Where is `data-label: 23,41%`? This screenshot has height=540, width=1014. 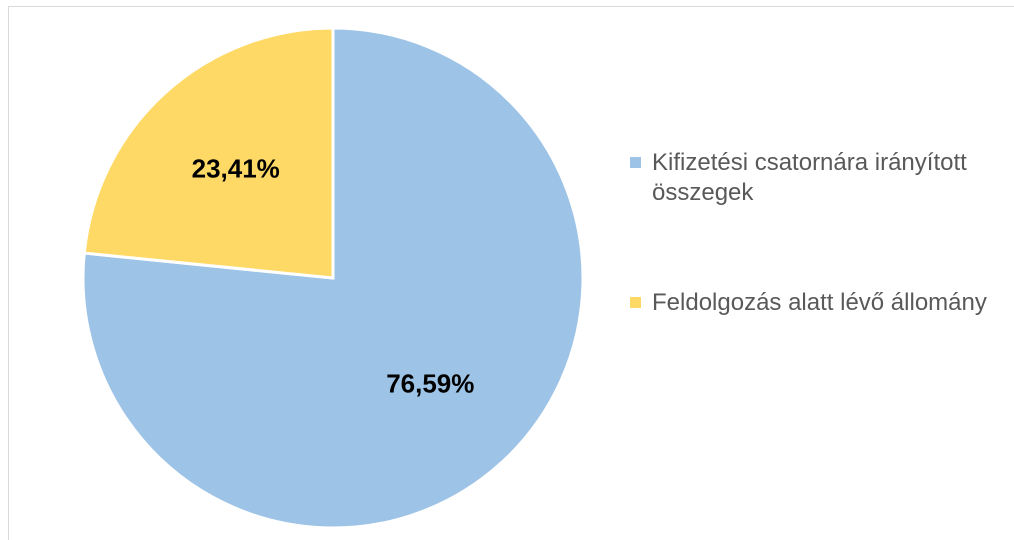
data-label: 23,41% is located at coordinates (236, 168).